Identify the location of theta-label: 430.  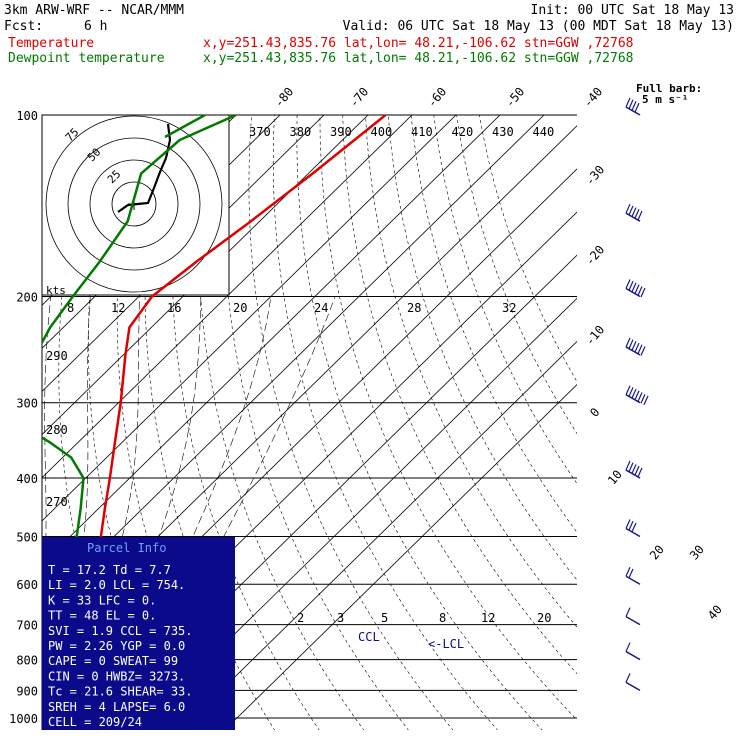
(503, 132).